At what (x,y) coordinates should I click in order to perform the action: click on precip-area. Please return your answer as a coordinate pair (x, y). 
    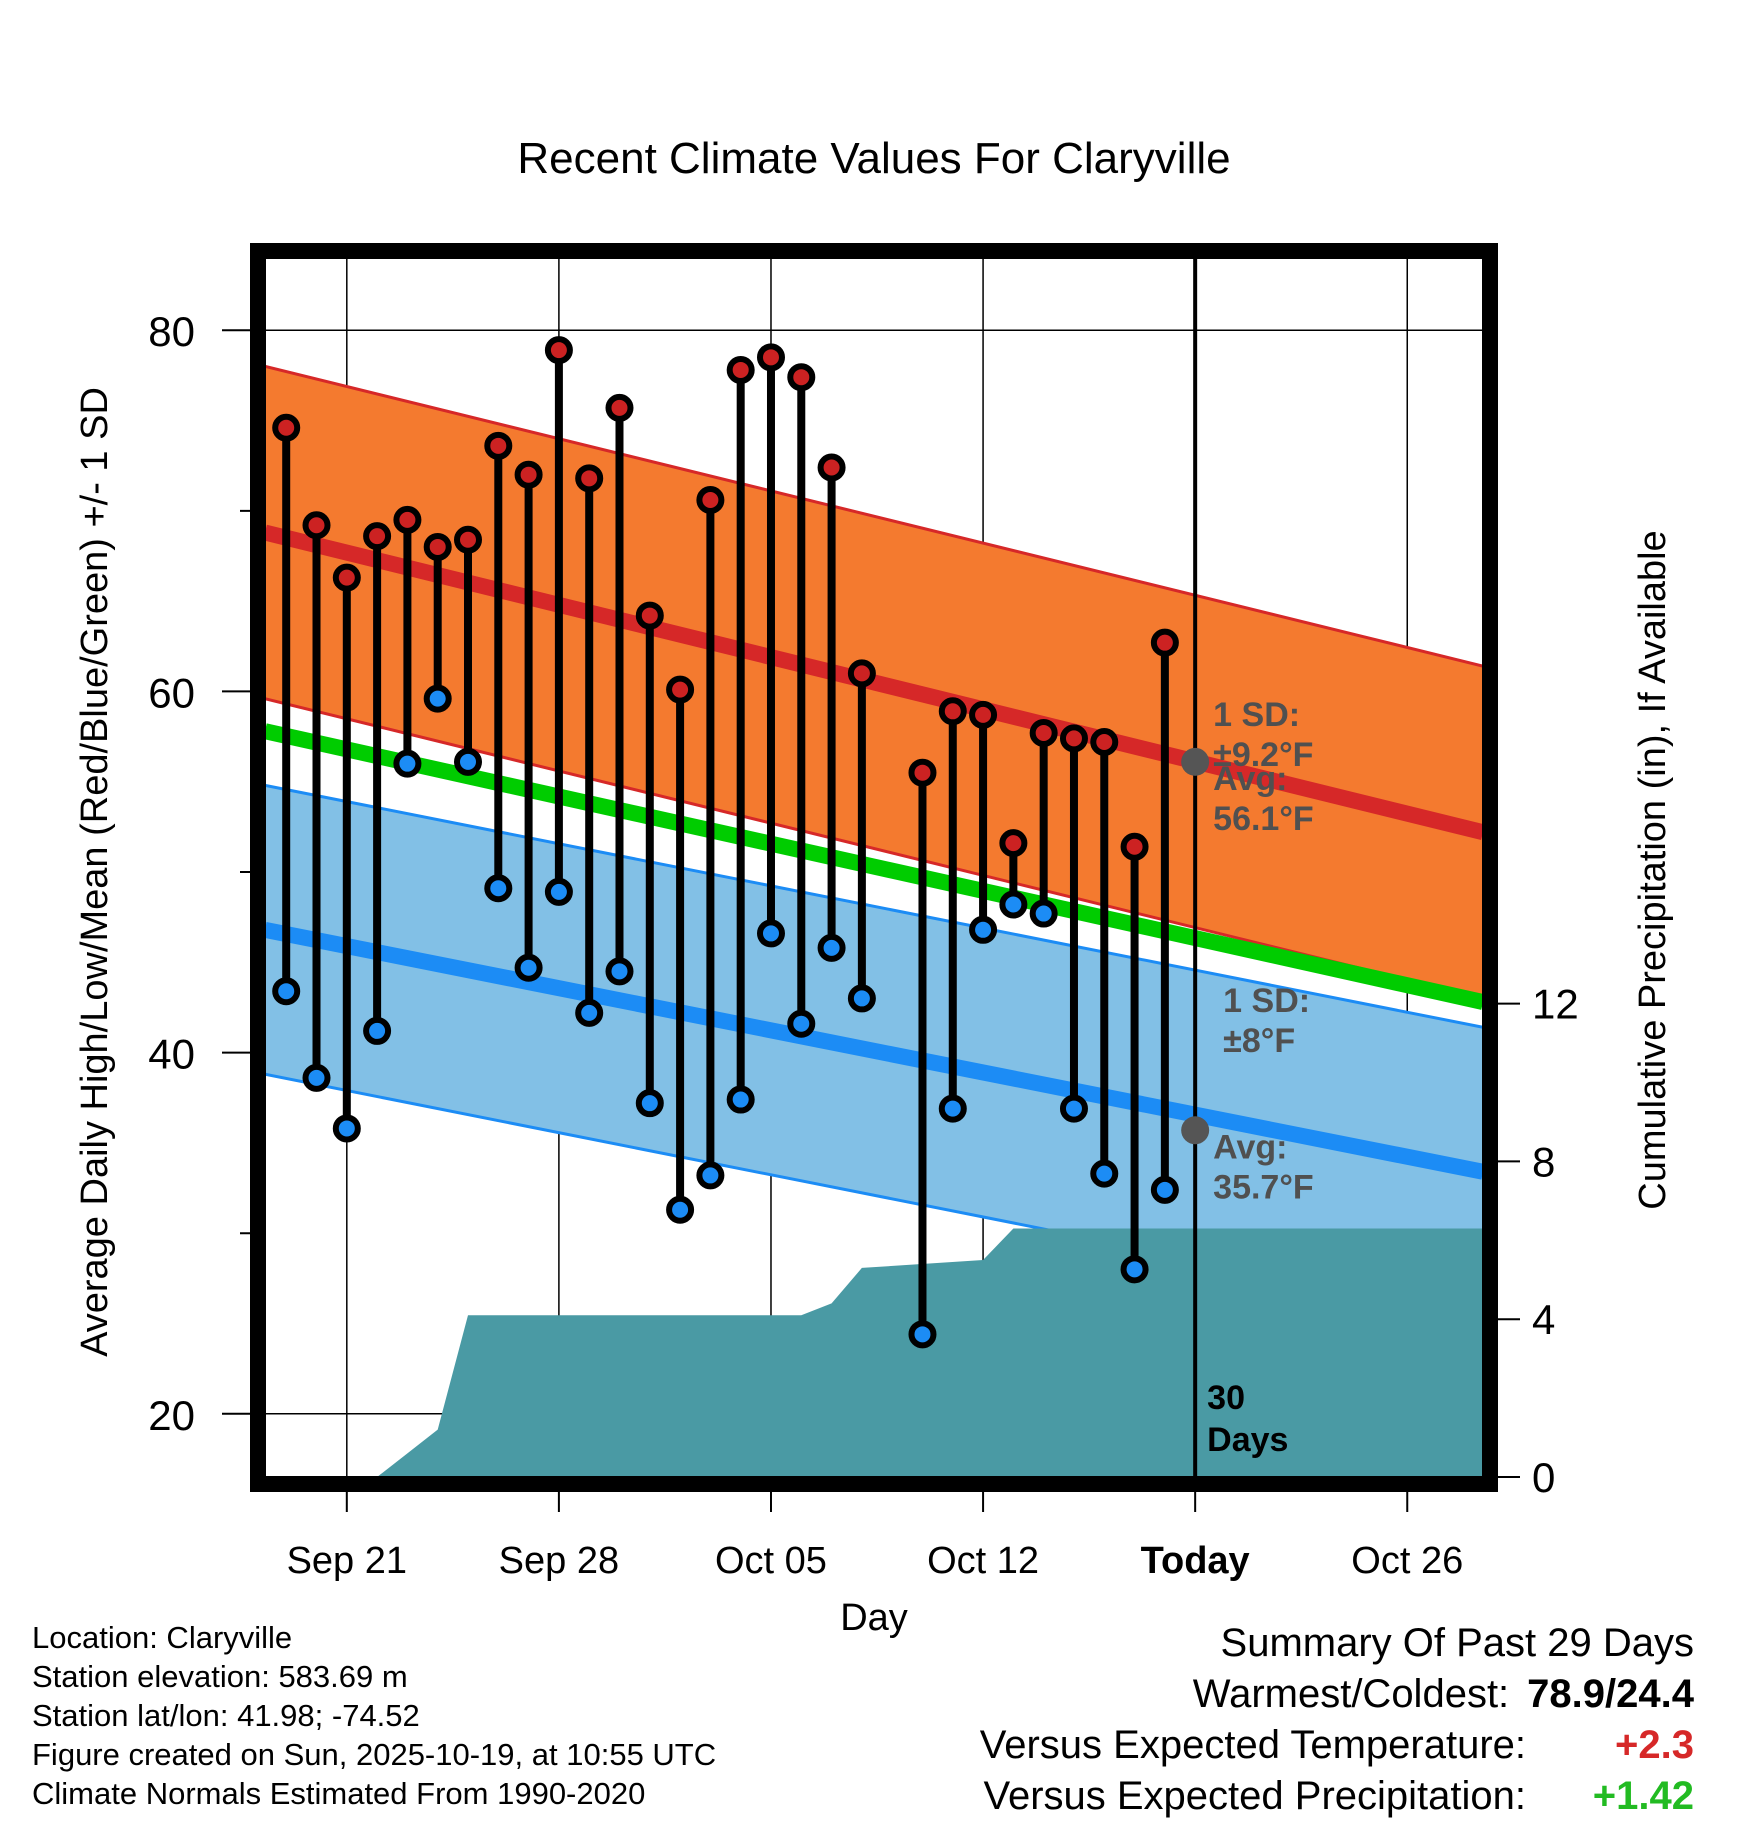
    Looking at the image, I should click on (930, 1352).